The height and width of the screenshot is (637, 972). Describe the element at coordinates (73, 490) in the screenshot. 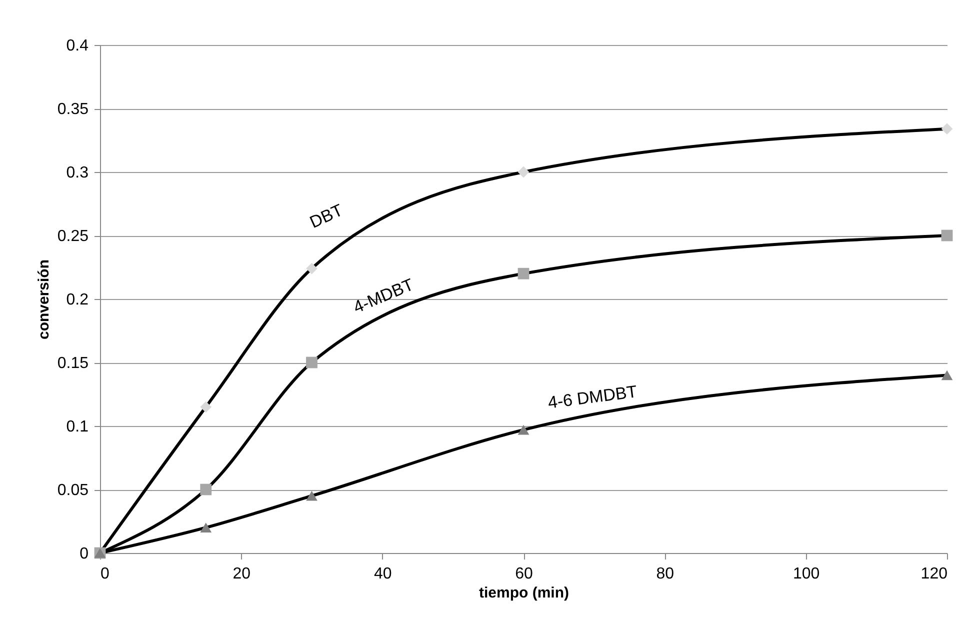

I see `y-tick-label: 0.05` at that location.